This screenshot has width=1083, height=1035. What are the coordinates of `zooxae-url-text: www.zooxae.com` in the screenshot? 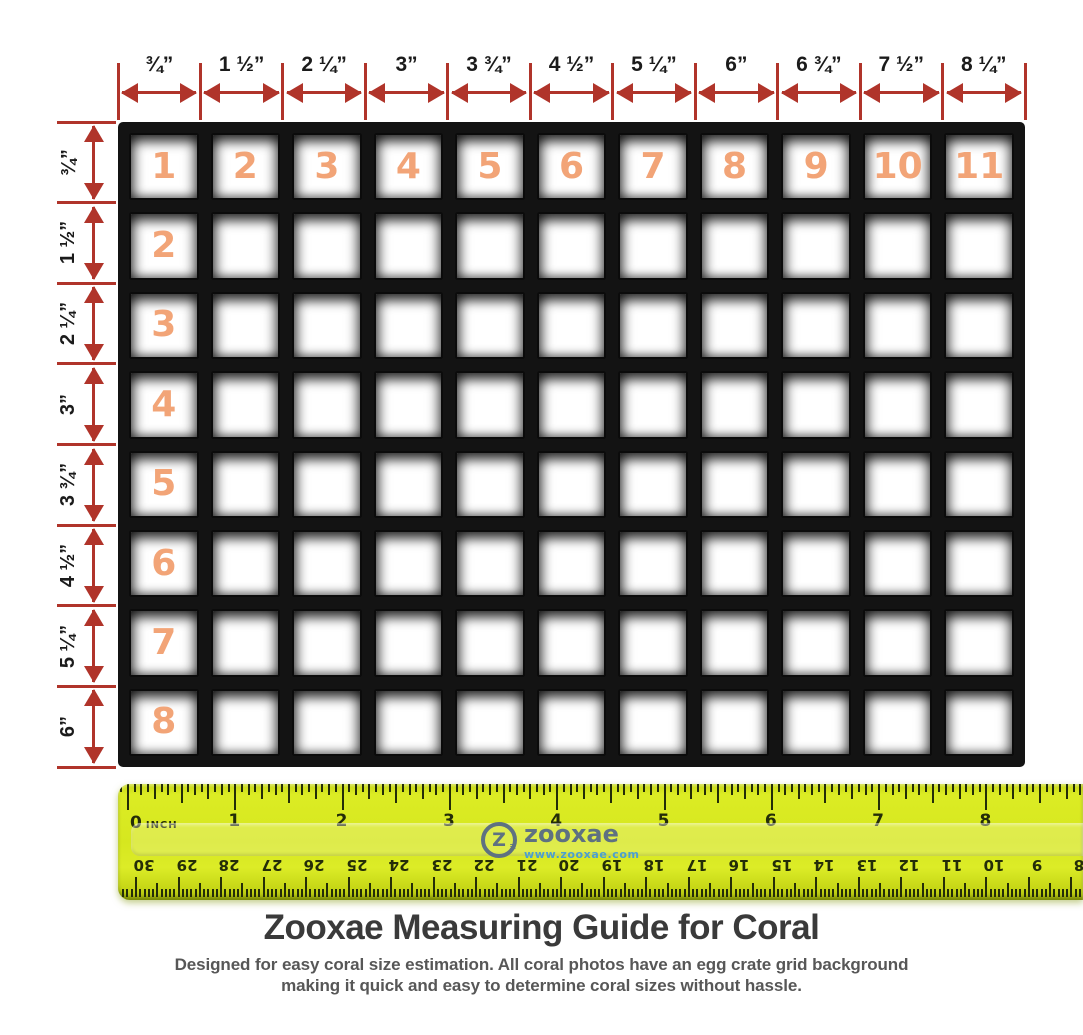 It's located at (582, 854).